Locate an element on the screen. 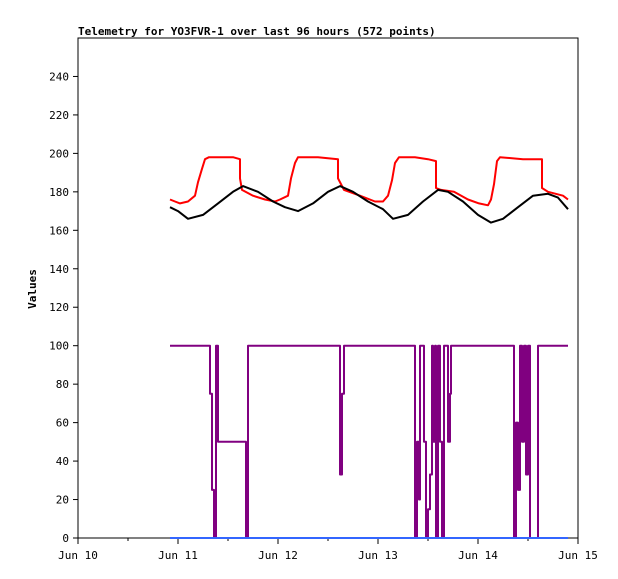 The width and height of the screenshot is (618, 579). y-axis-label: Values is located at coordinates (32, 289).